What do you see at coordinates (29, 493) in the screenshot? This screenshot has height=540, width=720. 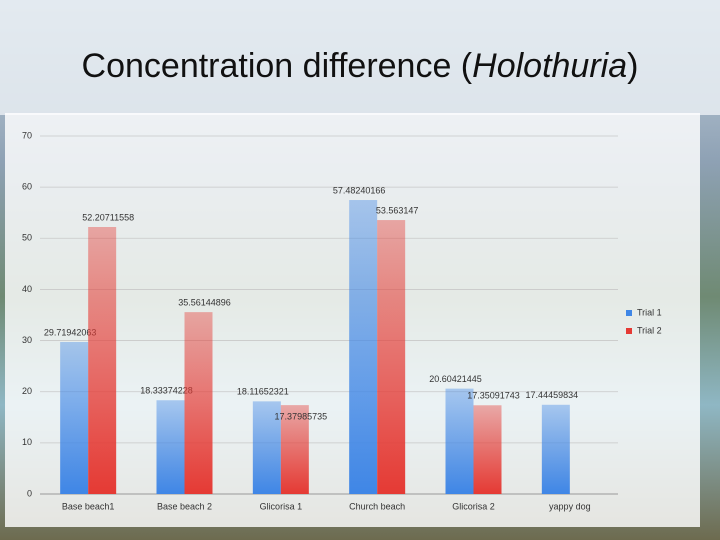 I see `y-tick-label: 0` at bounding box center [29, 493].